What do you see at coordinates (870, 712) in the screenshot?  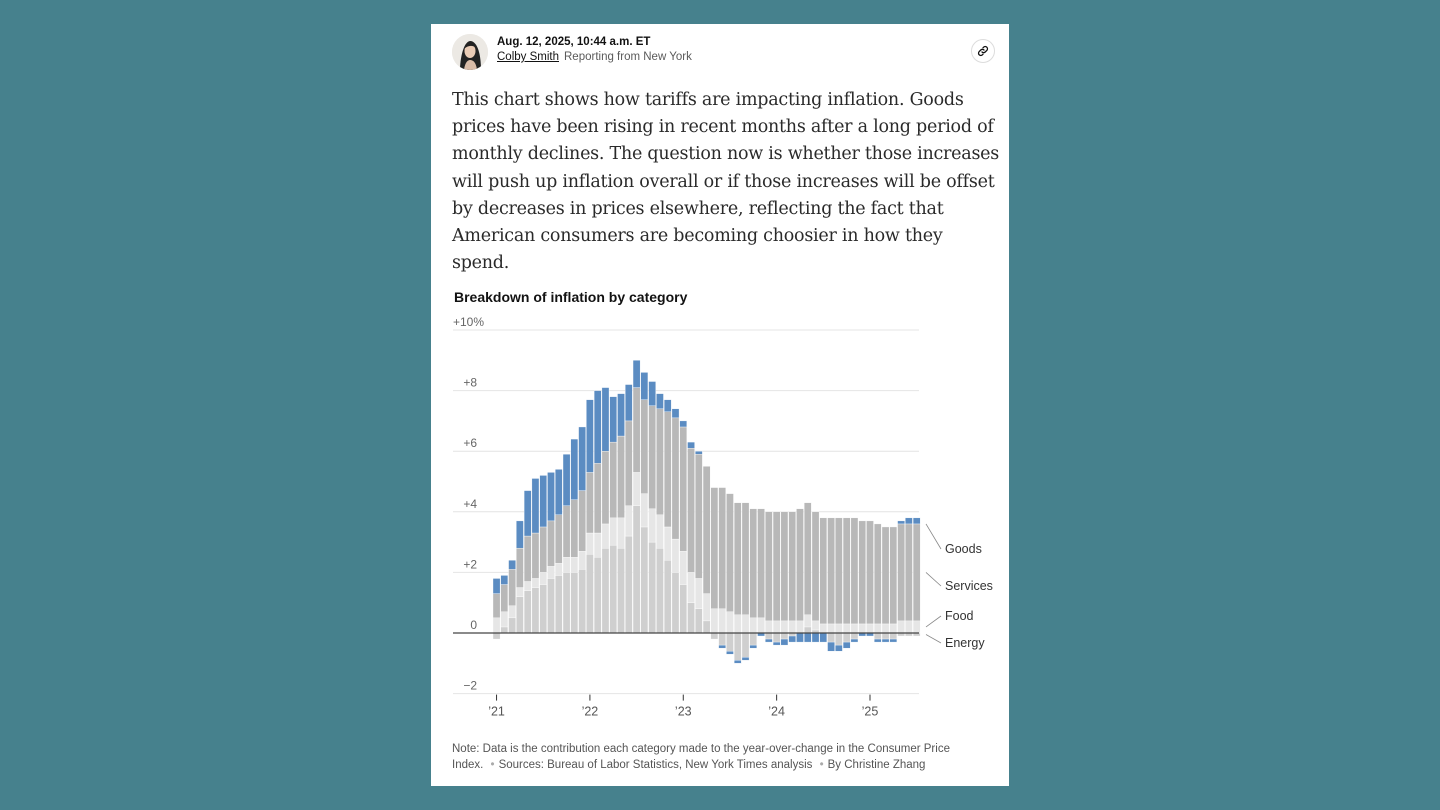 I see `x-tick-label: ’25` at bounding box center [870, 712].